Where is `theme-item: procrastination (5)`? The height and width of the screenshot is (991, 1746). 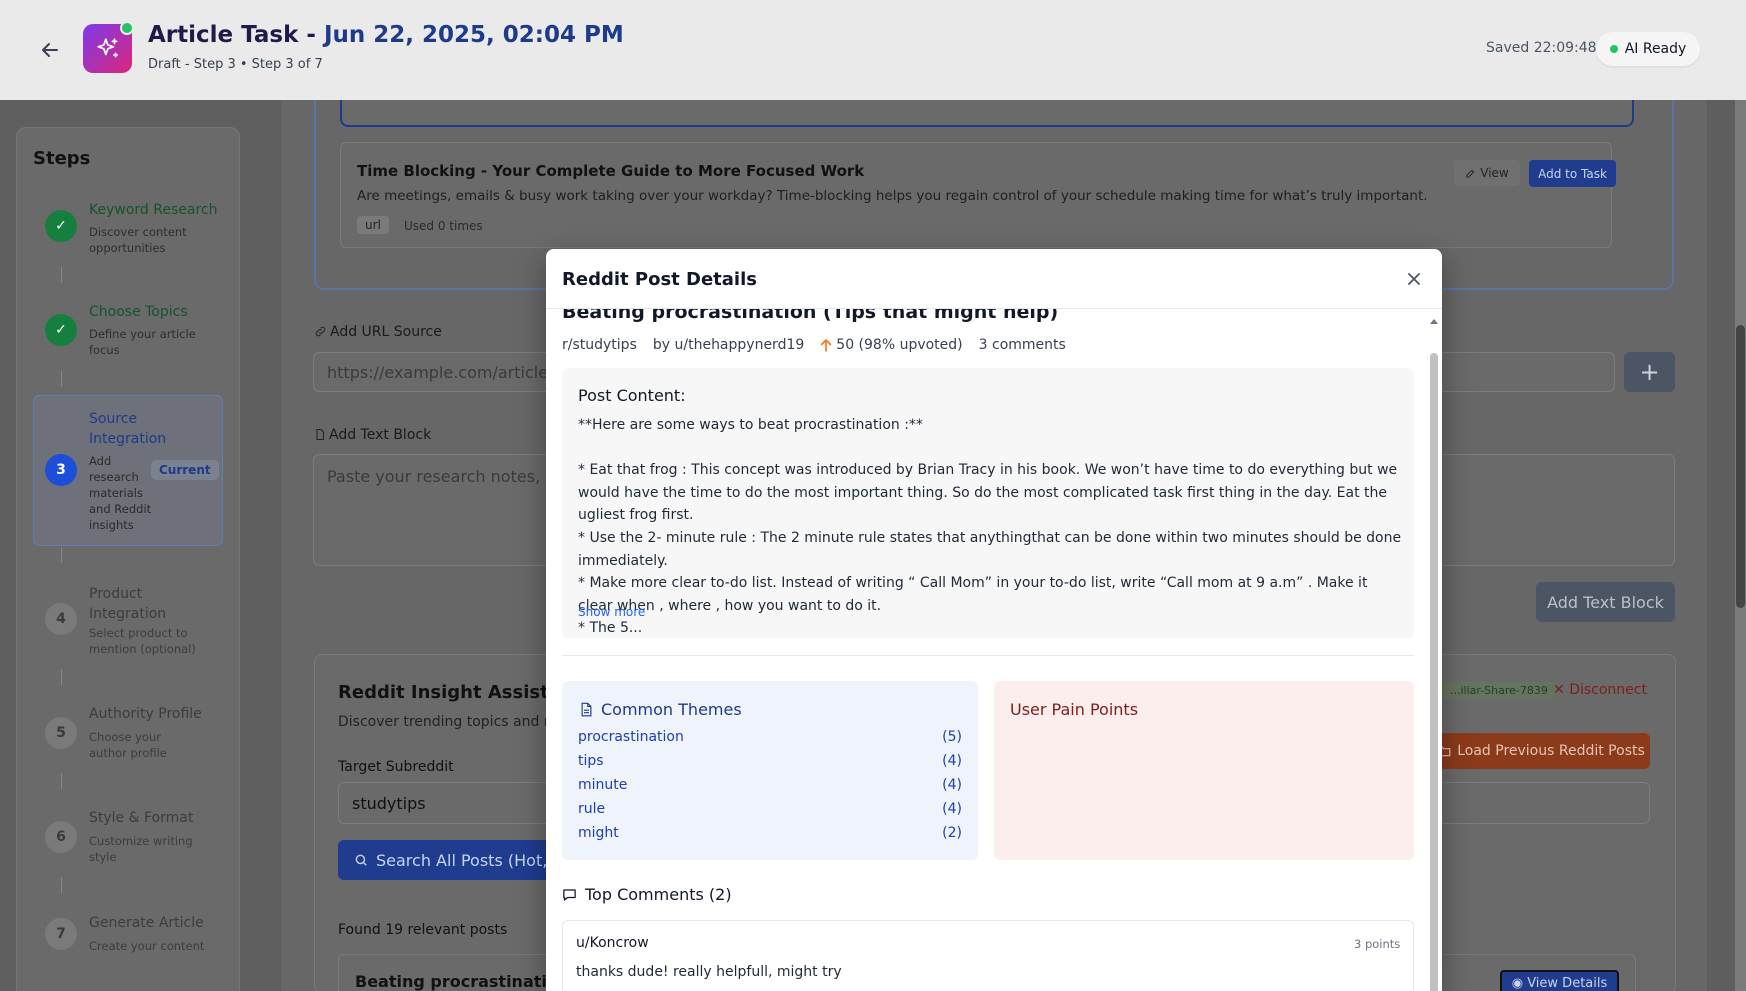
theme-item: procrastination (5) is located at coordinates (770, 737).